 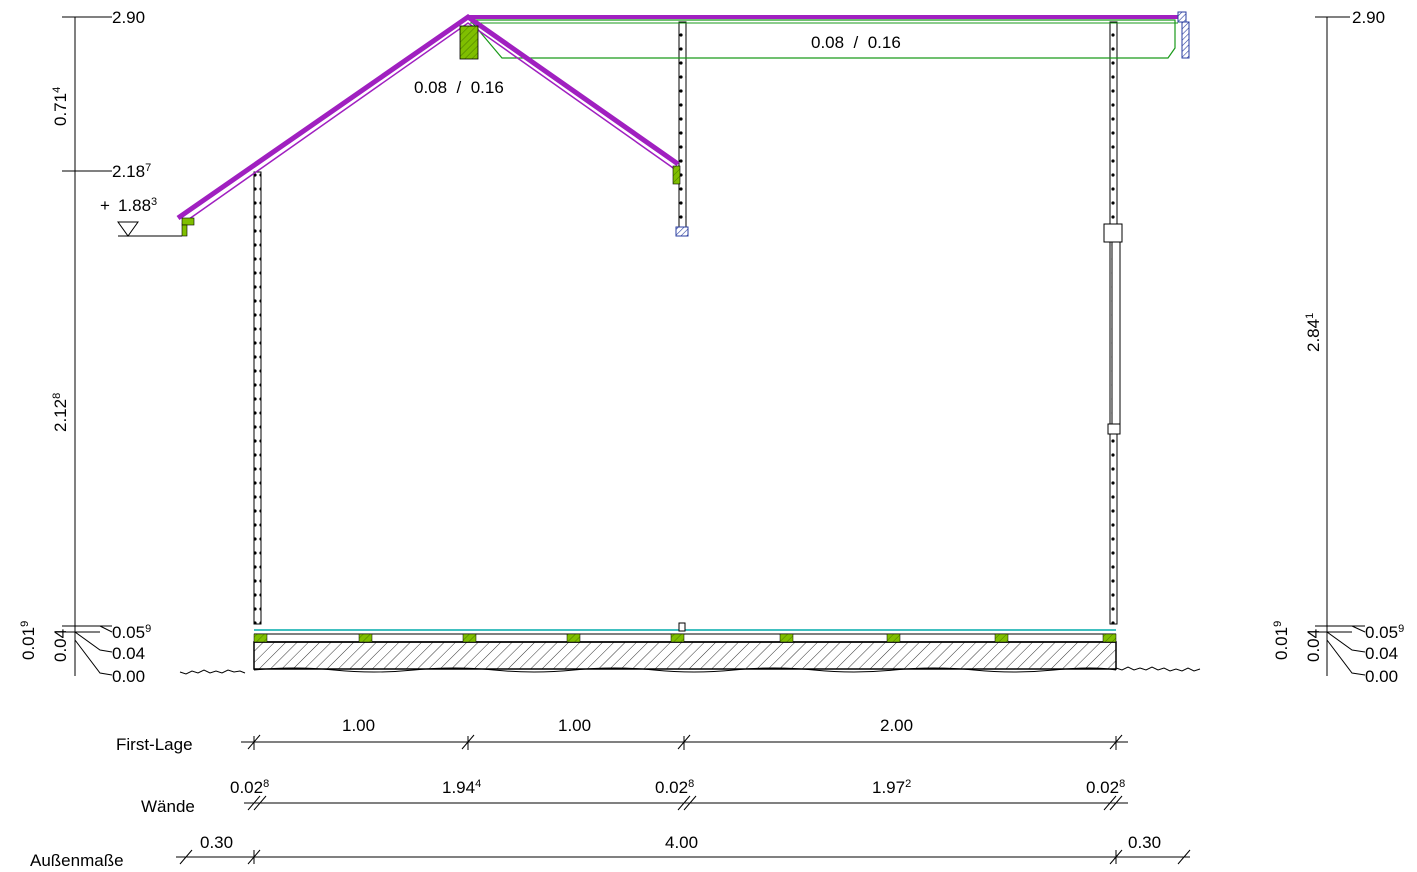 What do you see at coordinates (856, 42) in the screenshot?
I see `ceiling-beam-label: 0.08 / 0.16` at bounding box center [856, 42].